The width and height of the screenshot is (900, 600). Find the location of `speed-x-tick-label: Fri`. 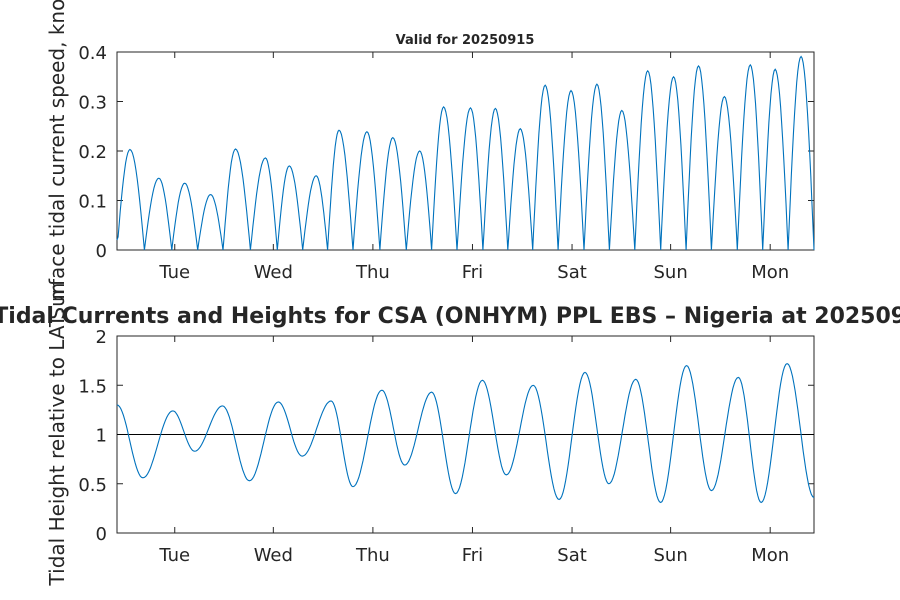

speed-x-tick-label: Fri is located at coordinates (472, 272).